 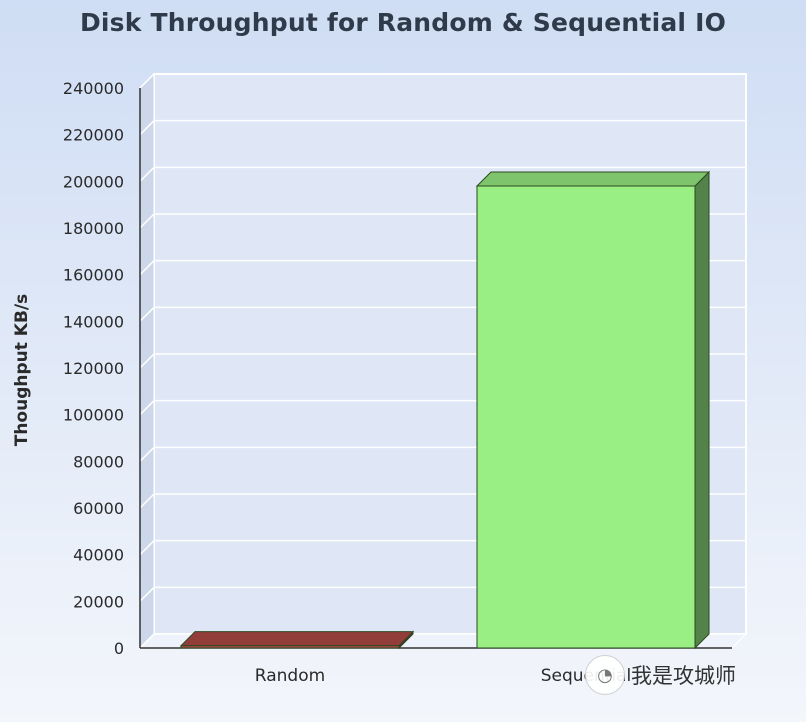 I want to click on bar, so click(x=297, y=640).